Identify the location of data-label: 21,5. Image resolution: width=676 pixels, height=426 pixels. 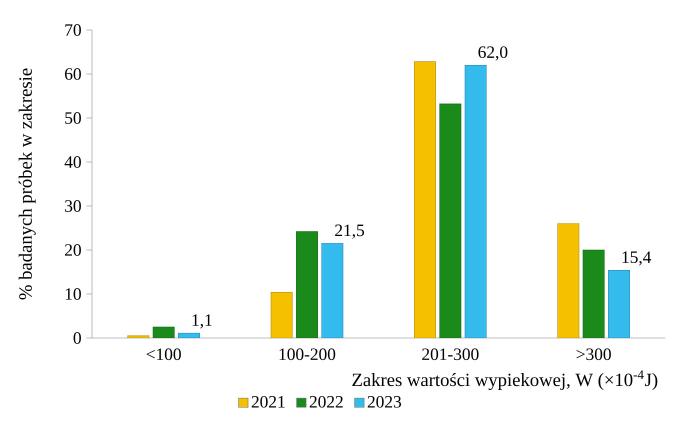
(349, 231).